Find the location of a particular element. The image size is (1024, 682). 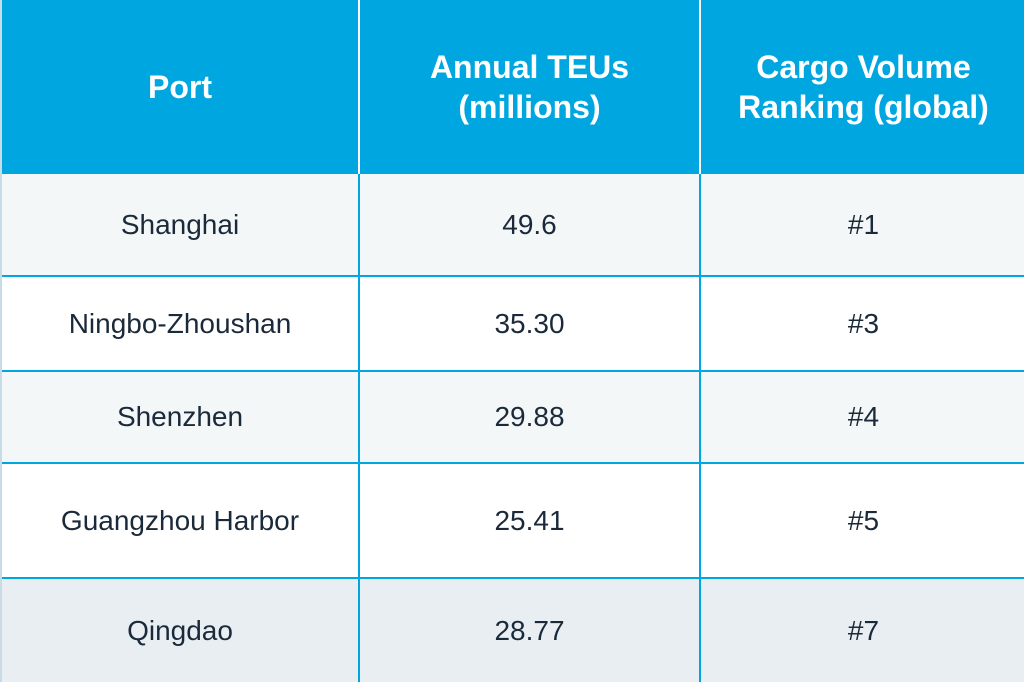

header-annual-teus: Annual TEUs (millions) is located at coordinates (530, 87).